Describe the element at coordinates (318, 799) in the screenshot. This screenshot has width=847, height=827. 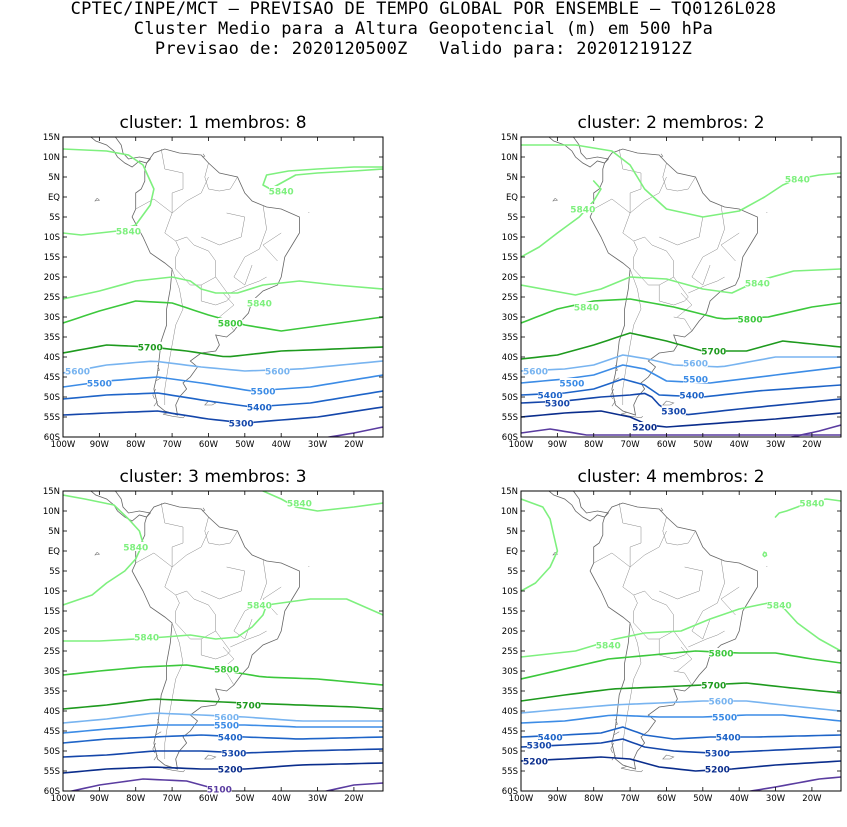
I see `lon-tick-label: 30W` at that location.